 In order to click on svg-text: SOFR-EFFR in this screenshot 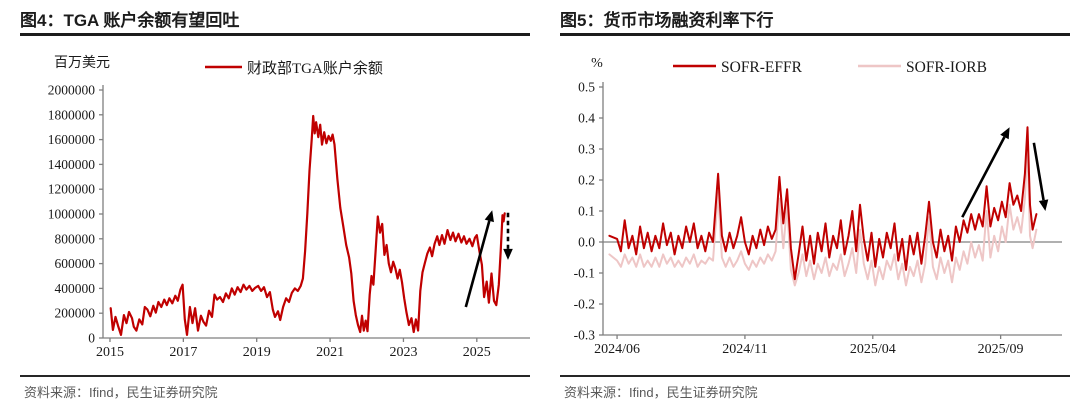, I will do `click(762, 67)`.